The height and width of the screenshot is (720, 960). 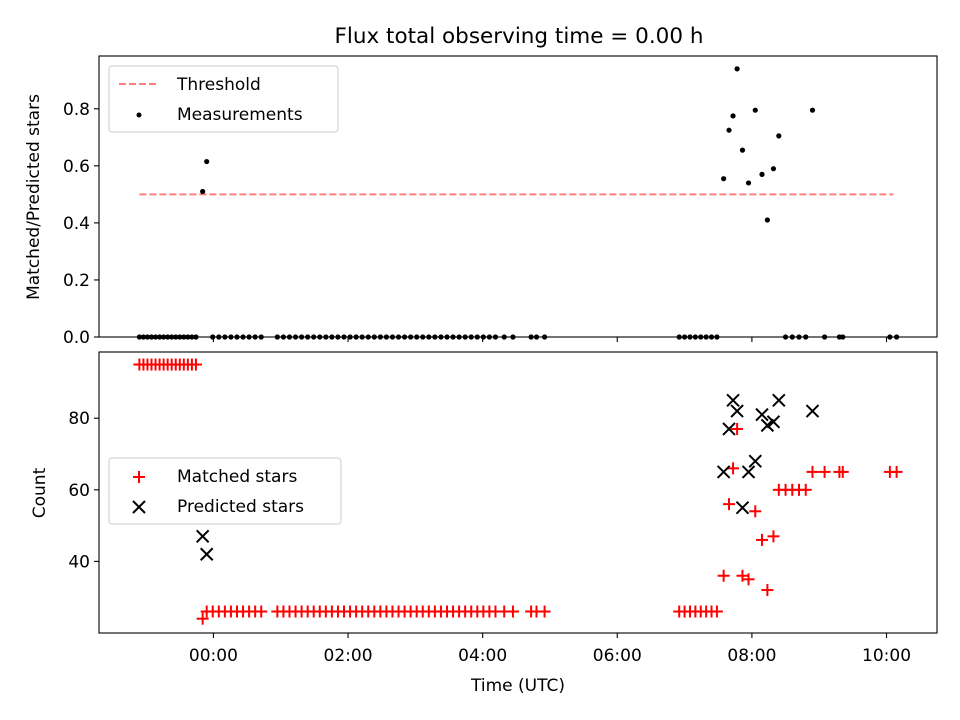 What do you see at coordinates (550, 339) in the screenshot?
I see `top-x-axis-ticks` at bounding box center [550, 339].